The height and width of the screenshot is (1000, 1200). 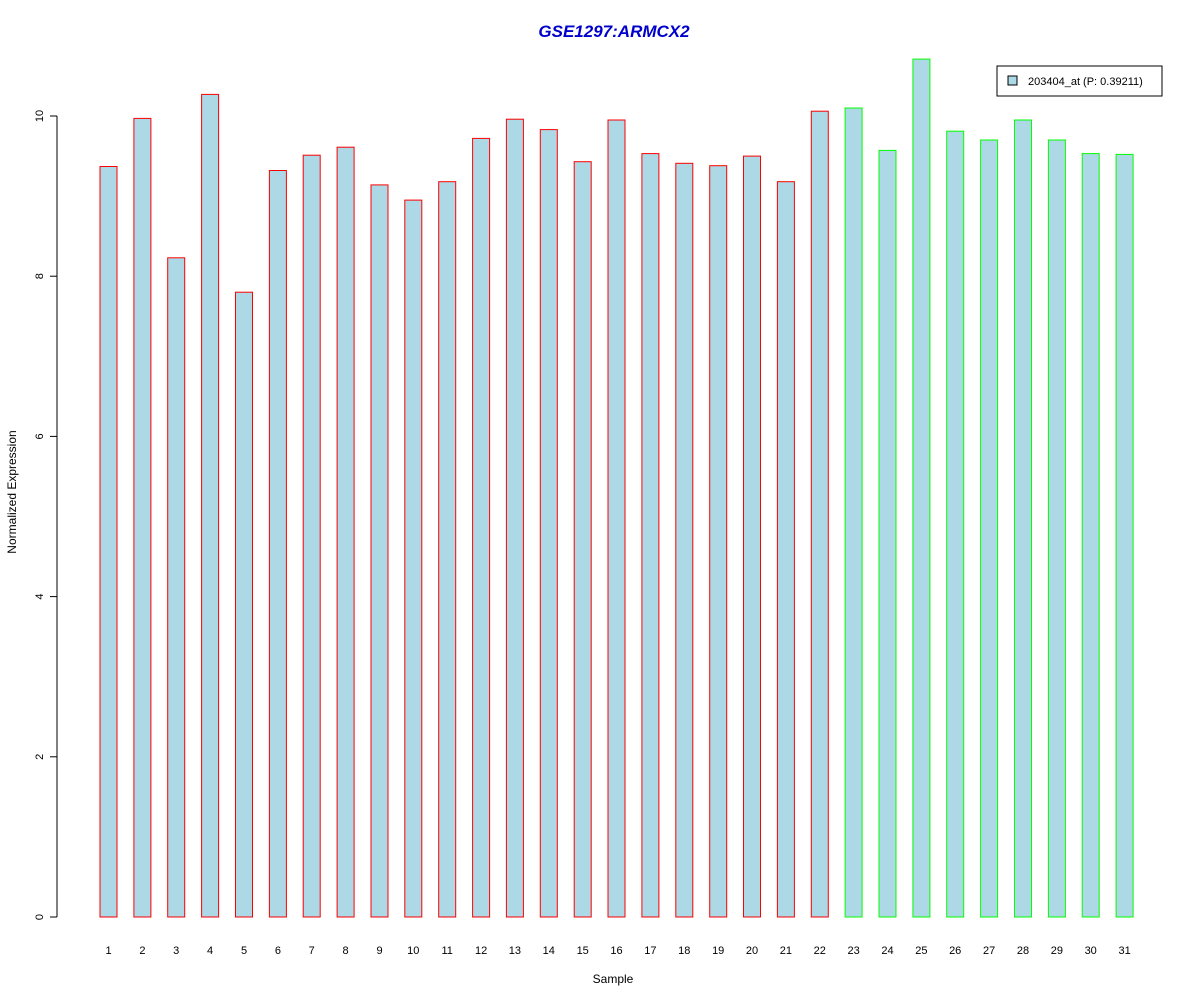 I want to click on x-tick-label: 16, so click(x=616, y=951).